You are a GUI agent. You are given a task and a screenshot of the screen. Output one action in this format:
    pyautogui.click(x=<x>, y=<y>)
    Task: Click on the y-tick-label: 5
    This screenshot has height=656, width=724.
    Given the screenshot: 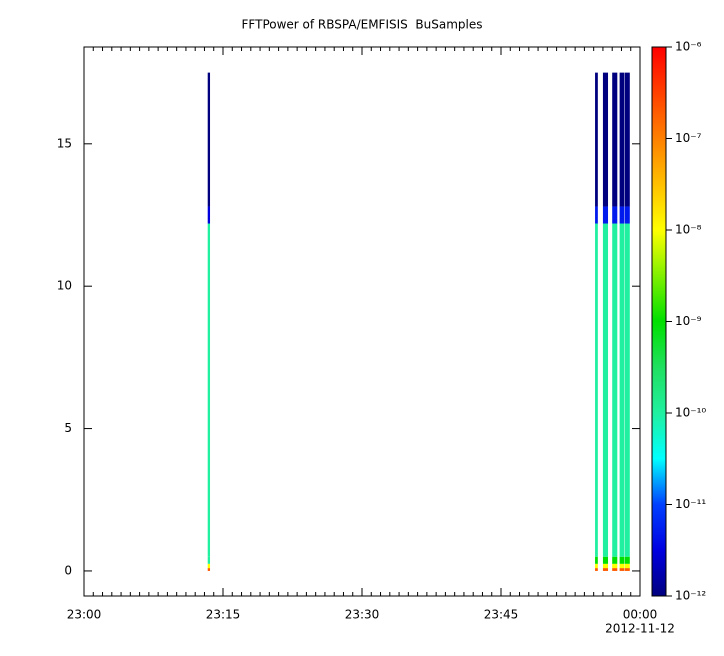 What is the action you would take?
    pyautogui.click(x=68, y=428)
    